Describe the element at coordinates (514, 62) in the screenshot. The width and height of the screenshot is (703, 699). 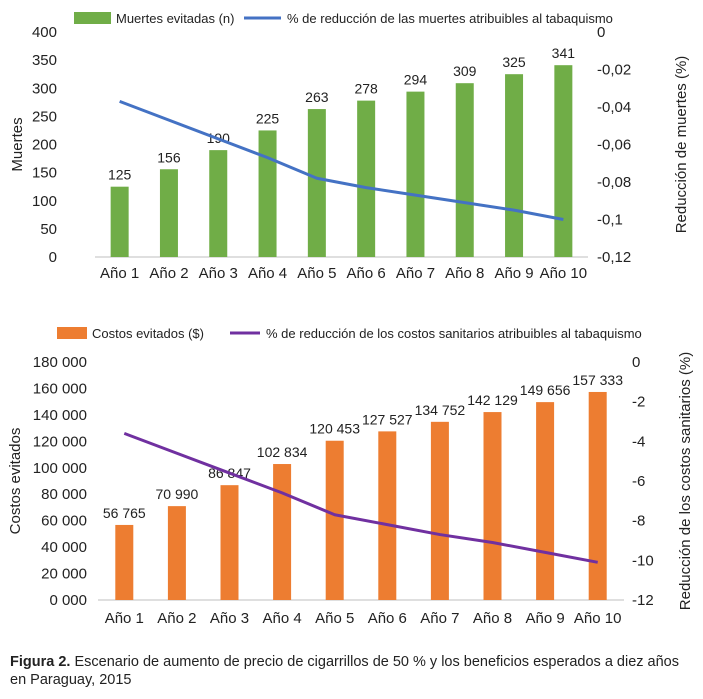
I see `data-label: 325` at that location.